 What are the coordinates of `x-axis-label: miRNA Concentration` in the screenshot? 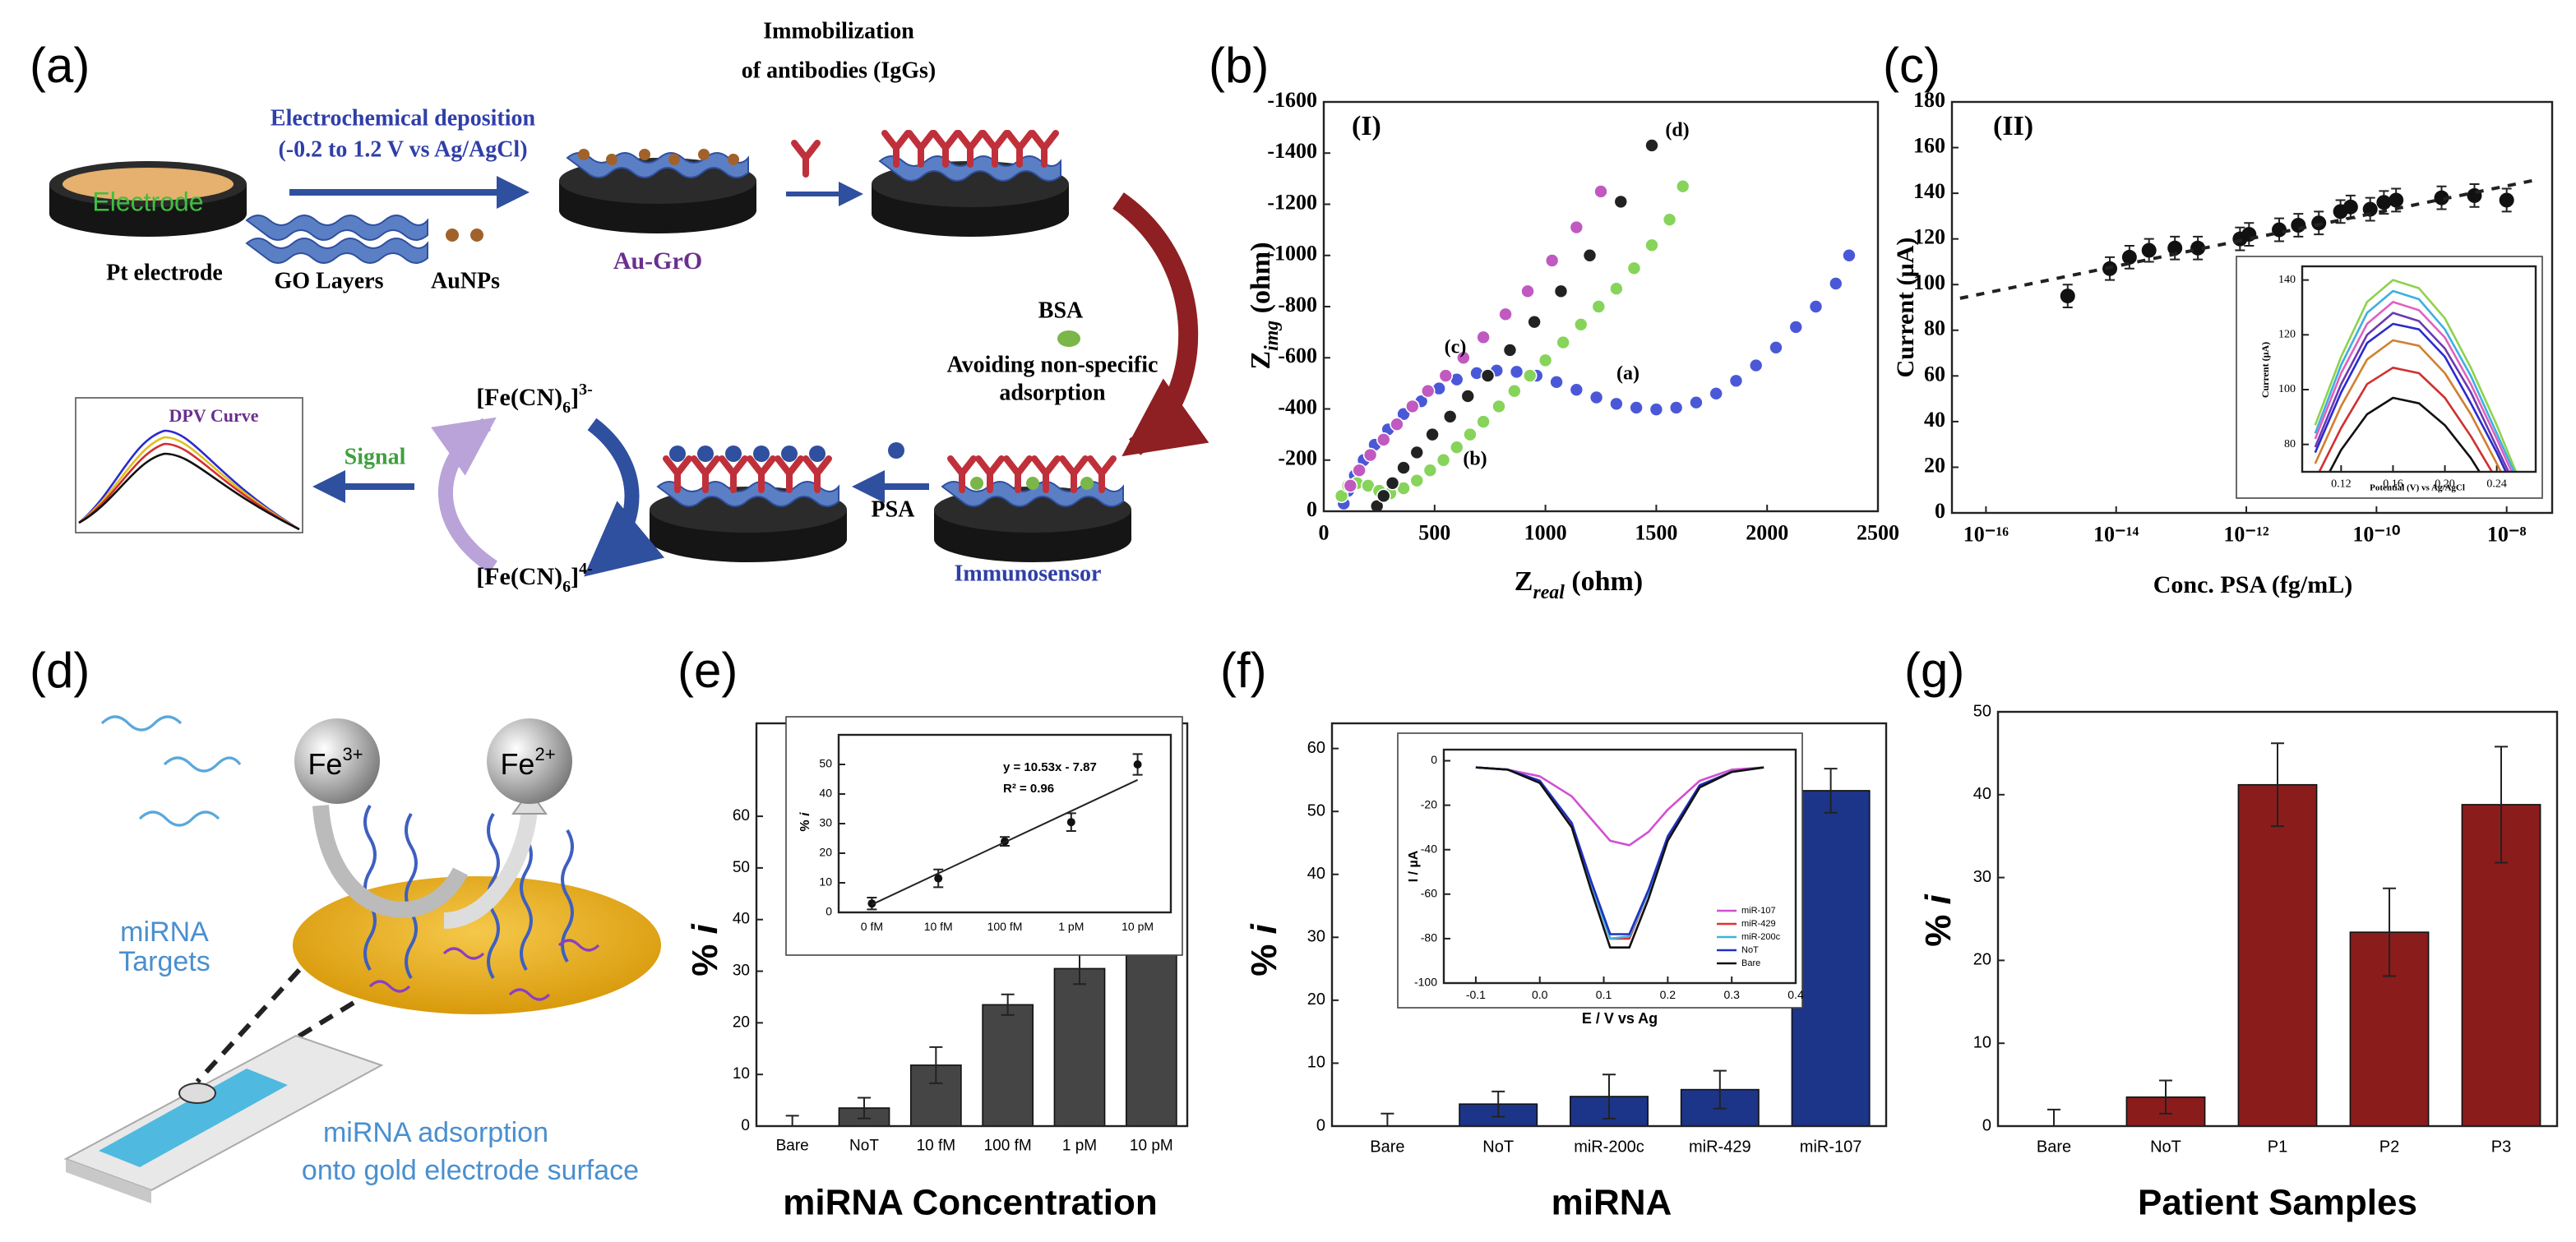 It's located at (970, 1203).